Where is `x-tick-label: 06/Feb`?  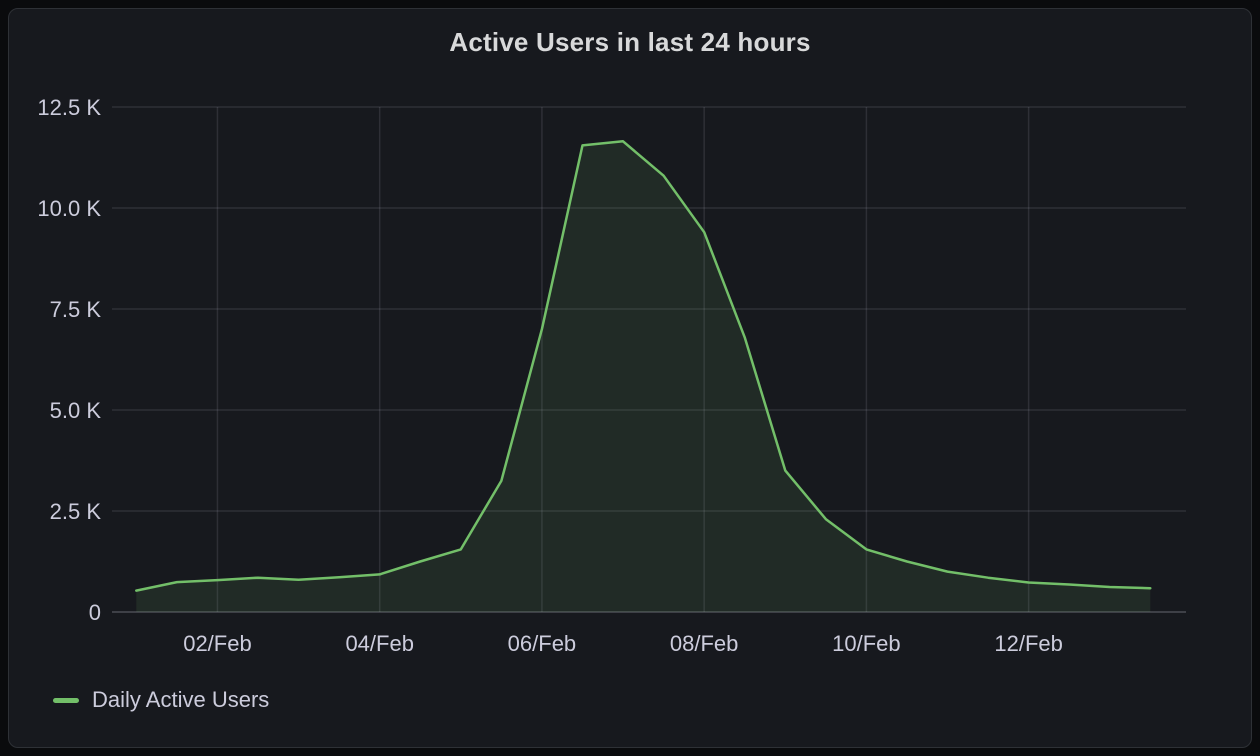
x-tick-label: 06/Feb is located at coordinates (542, 643).